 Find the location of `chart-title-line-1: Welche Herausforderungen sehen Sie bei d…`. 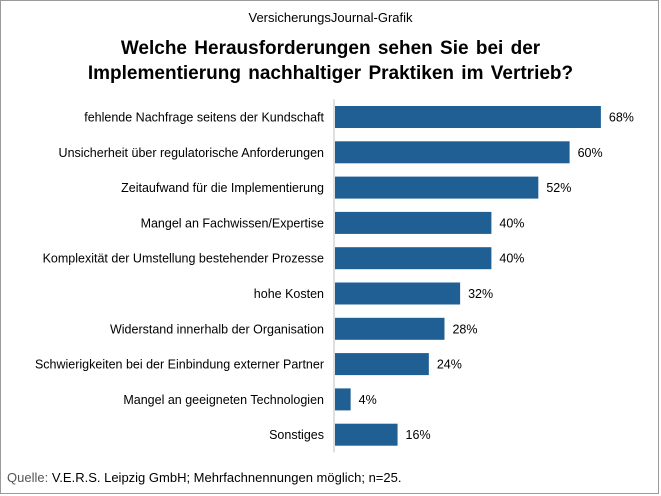

chart-title-line-1: Welche Herausforderungen sehen Sie bei d… is located at coordinates (330, 48).